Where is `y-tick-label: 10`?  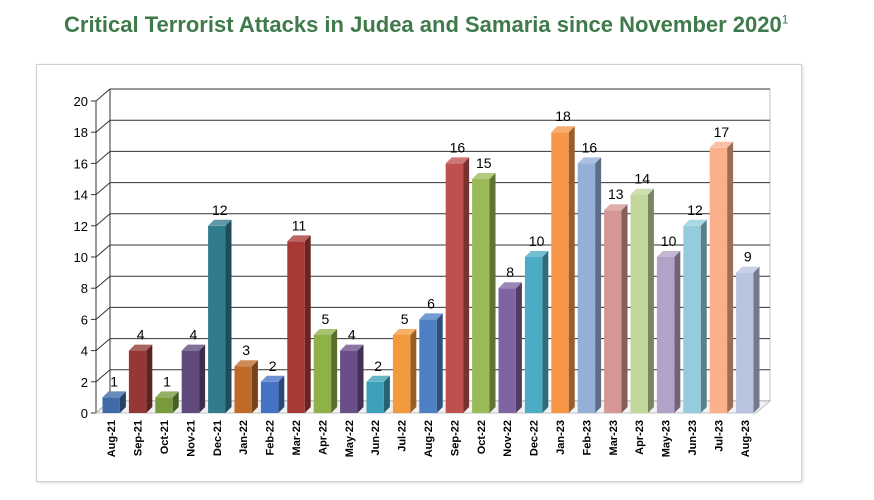 y-tick-label: 10 is located at coordinates (81, 257).